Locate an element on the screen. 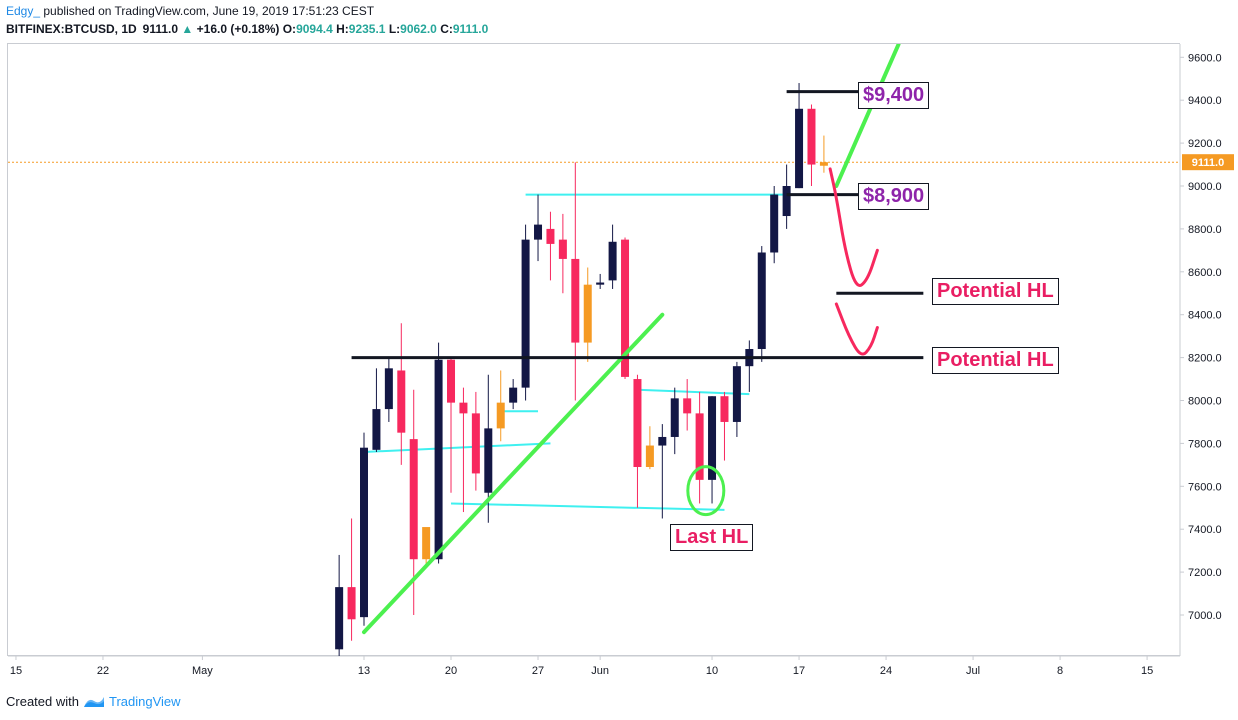  author-name: Edgy_ is located at coordinates (23, 11).